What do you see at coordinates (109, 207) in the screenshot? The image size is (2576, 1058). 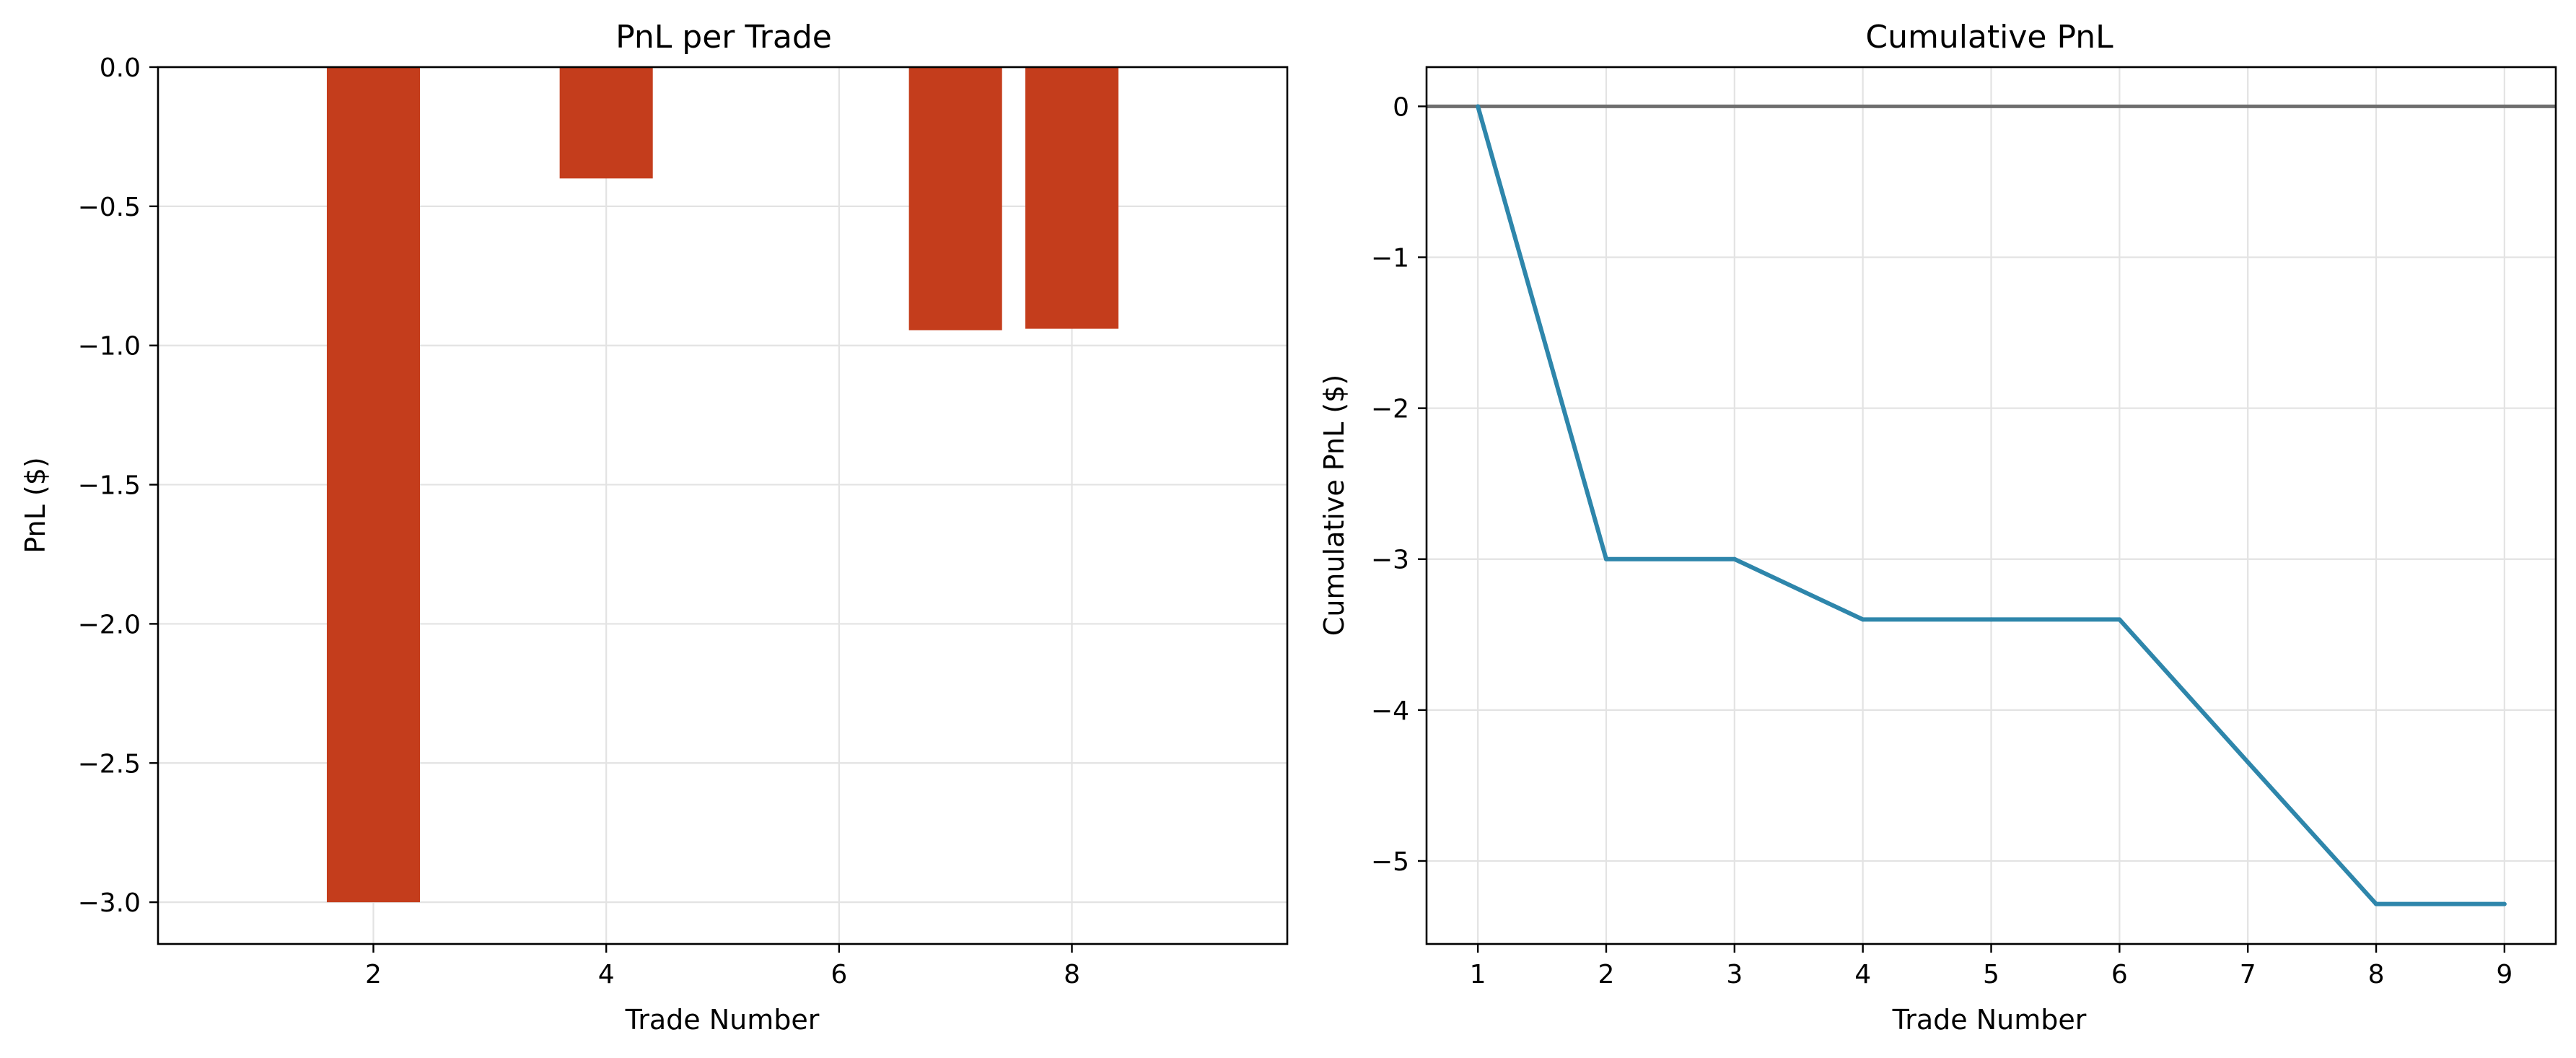 I see `y-tick-label: −0.5` at bounding box center [109, 207].